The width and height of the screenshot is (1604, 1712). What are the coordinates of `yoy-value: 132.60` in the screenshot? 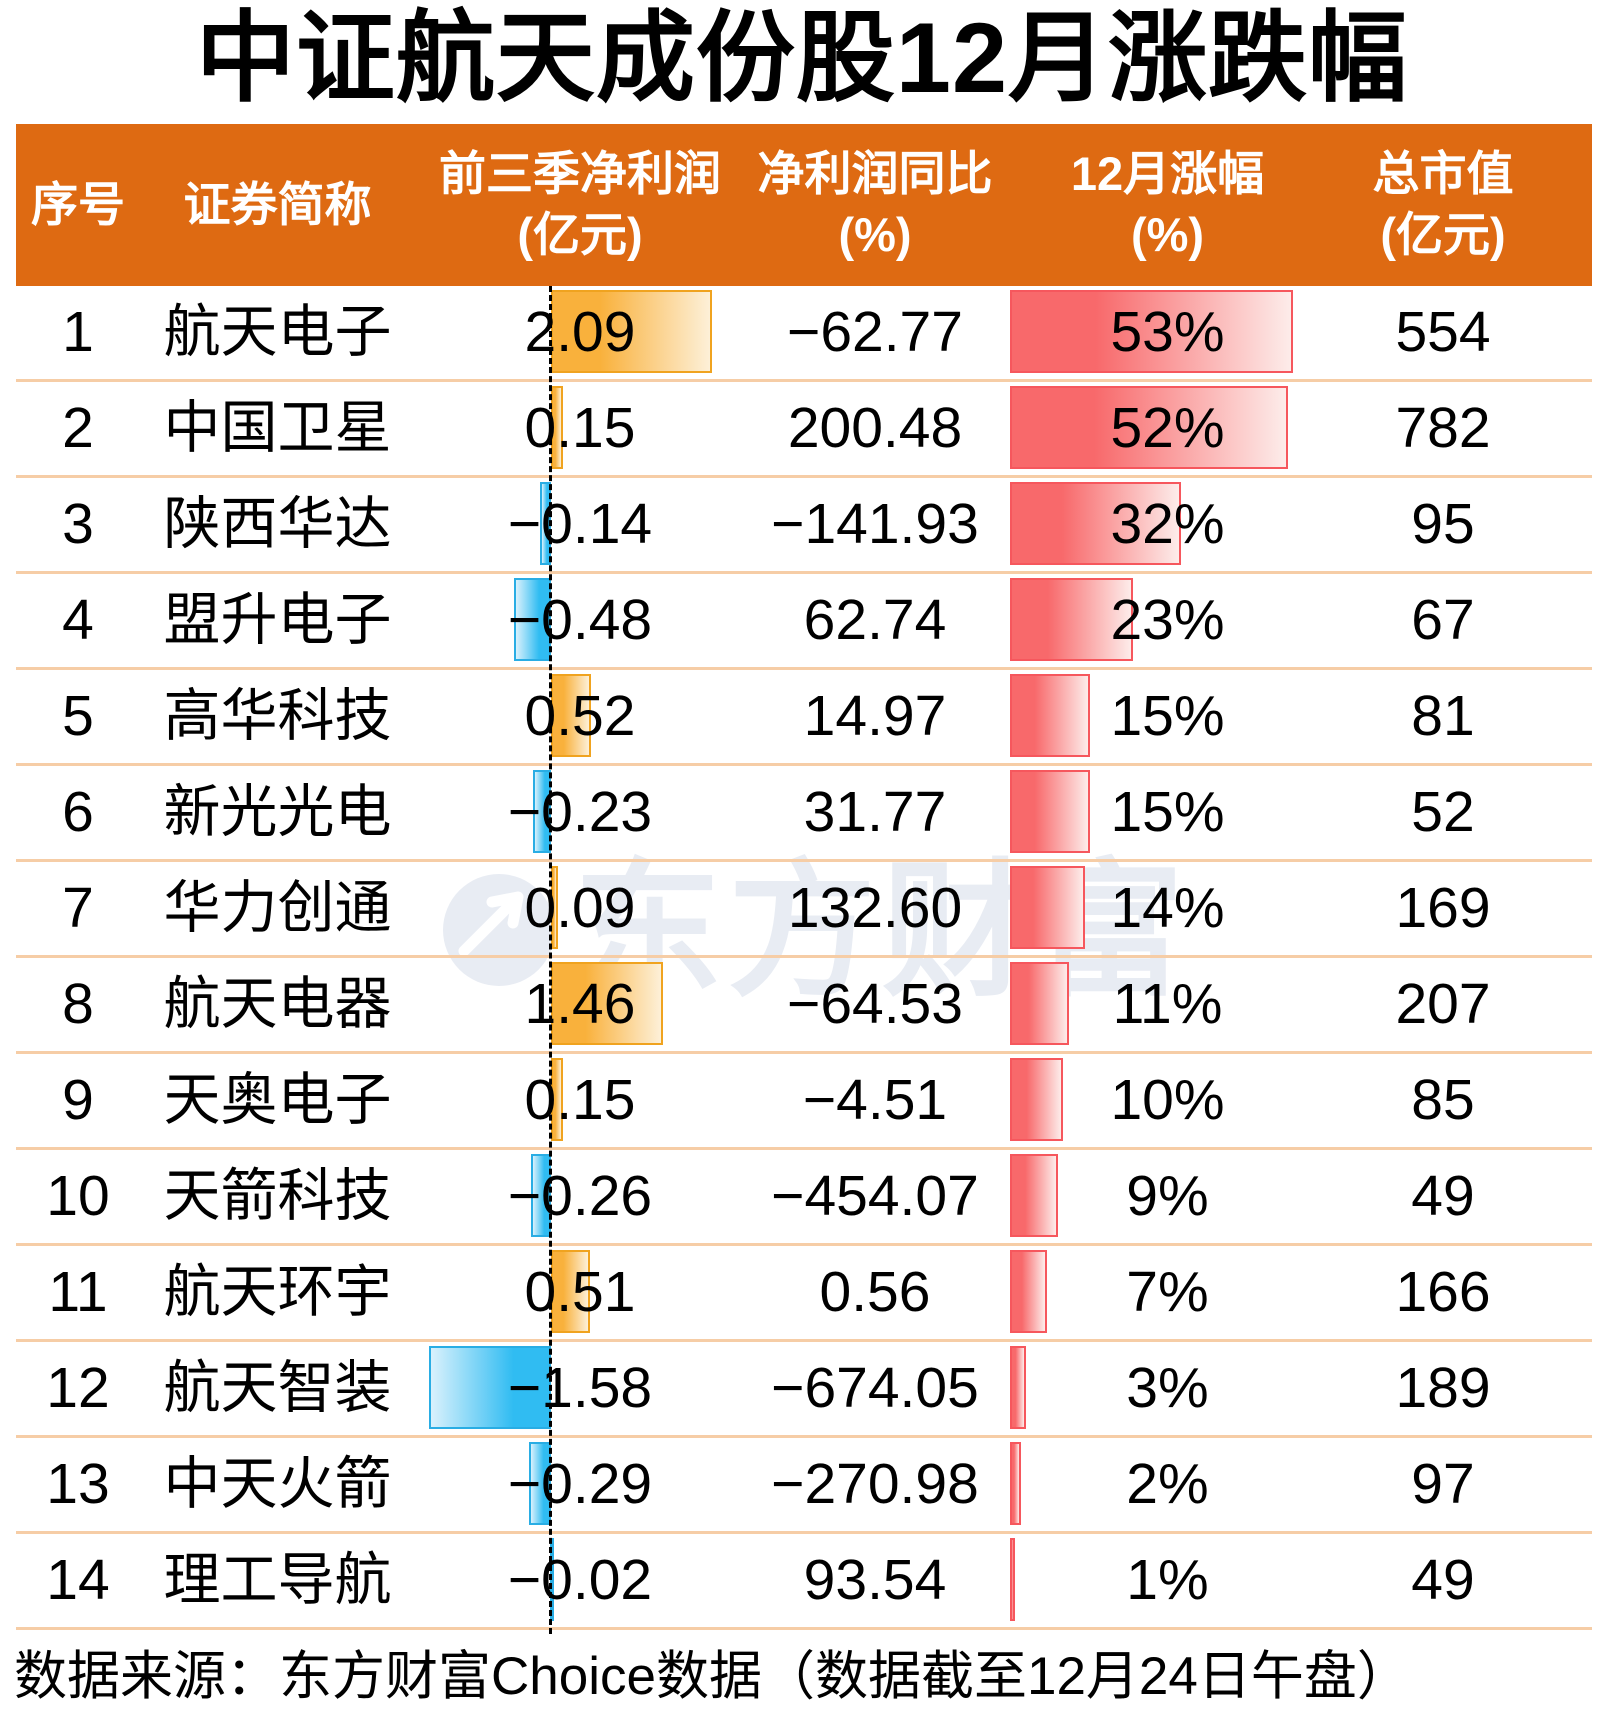 It's located at (875, 908).